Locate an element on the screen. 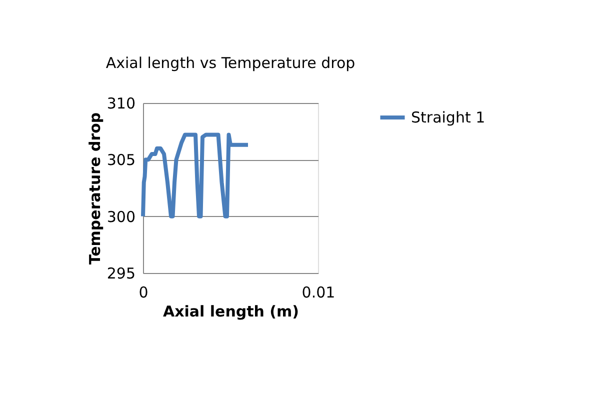 The image size is (609, 401). y-tick-label: 310 is located at coordinates (121, 103).